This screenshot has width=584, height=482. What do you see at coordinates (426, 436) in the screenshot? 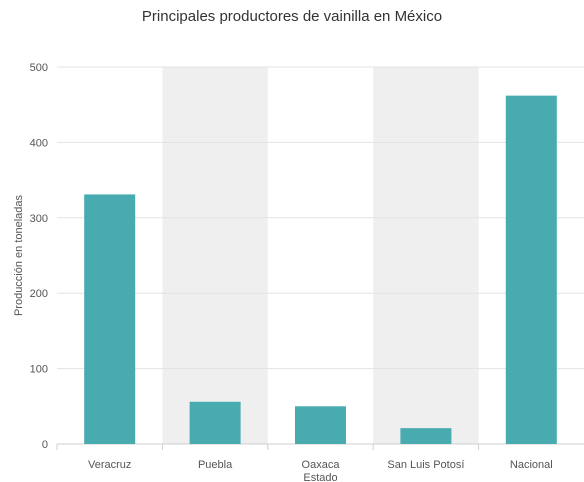
I see `bar-san-luis-potosí` at bounding box center [426, 436].